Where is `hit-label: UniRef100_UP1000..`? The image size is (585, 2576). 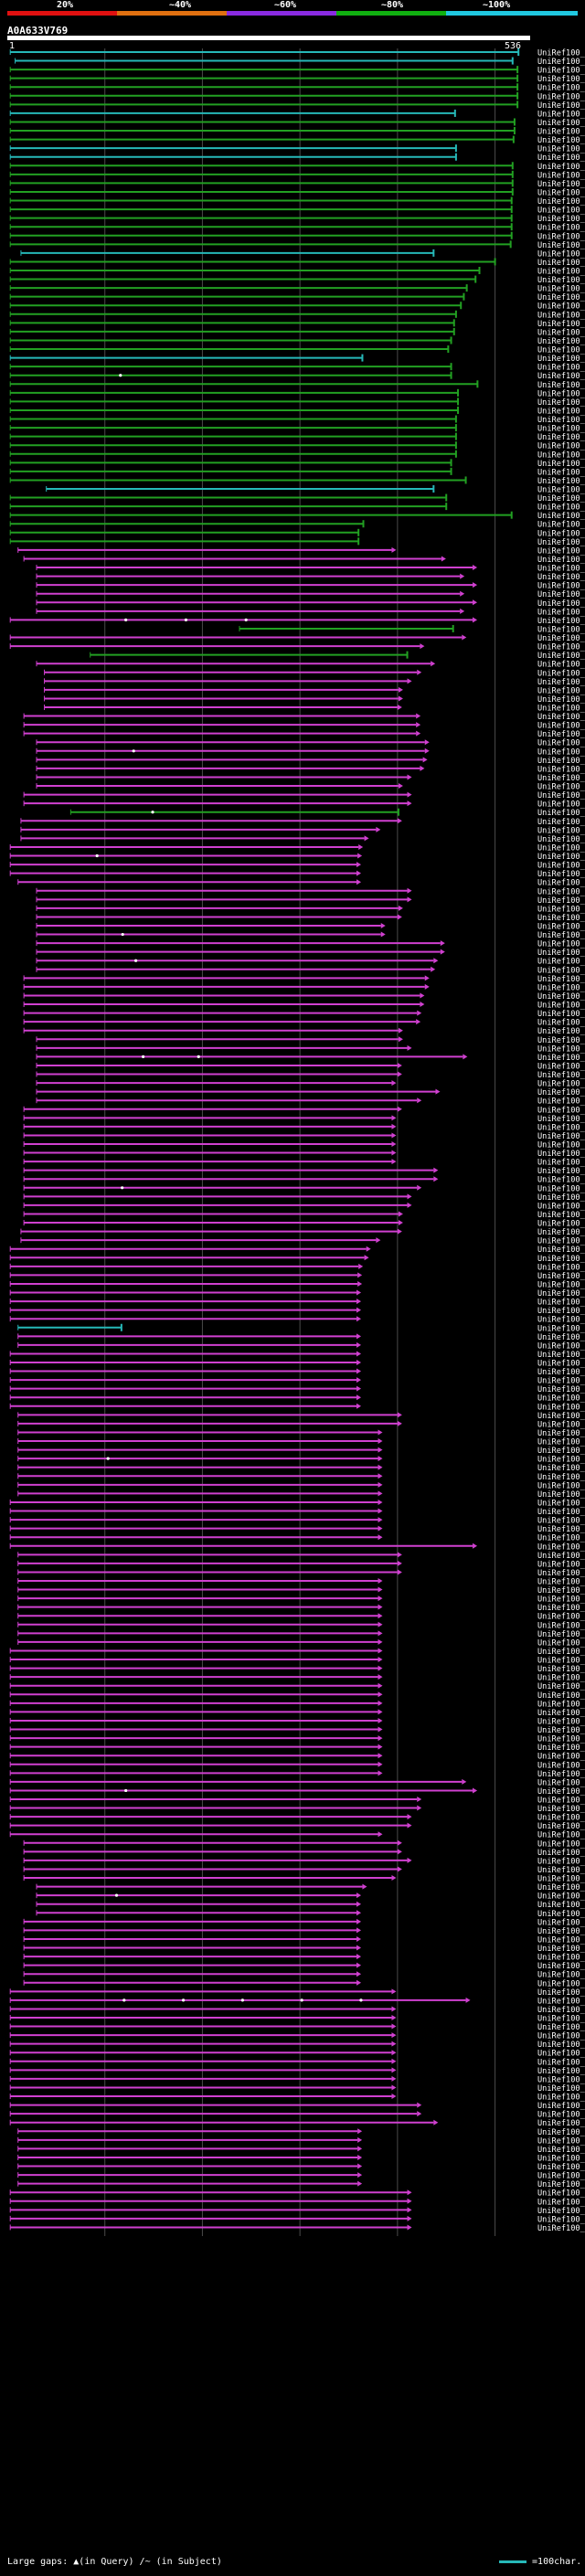 hit-label: UniRef100_UP1000.. is located at coordinates (561, 979).